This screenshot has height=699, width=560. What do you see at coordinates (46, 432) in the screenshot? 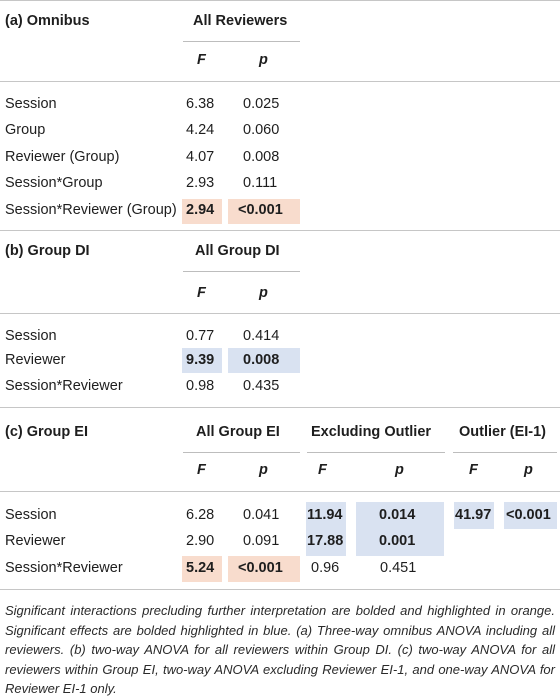
I see `section-c-title: (c) Group EI` at bounding box center [46, 432].